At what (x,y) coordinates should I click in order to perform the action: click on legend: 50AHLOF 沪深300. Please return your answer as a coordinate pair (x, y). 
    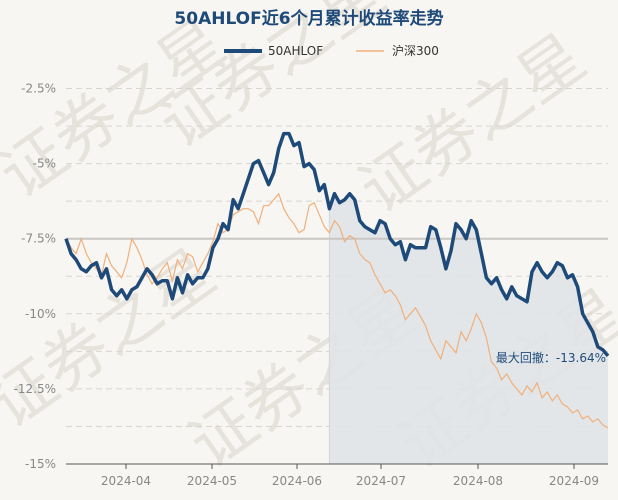
    Looking at the image, I should click on (331, 51).